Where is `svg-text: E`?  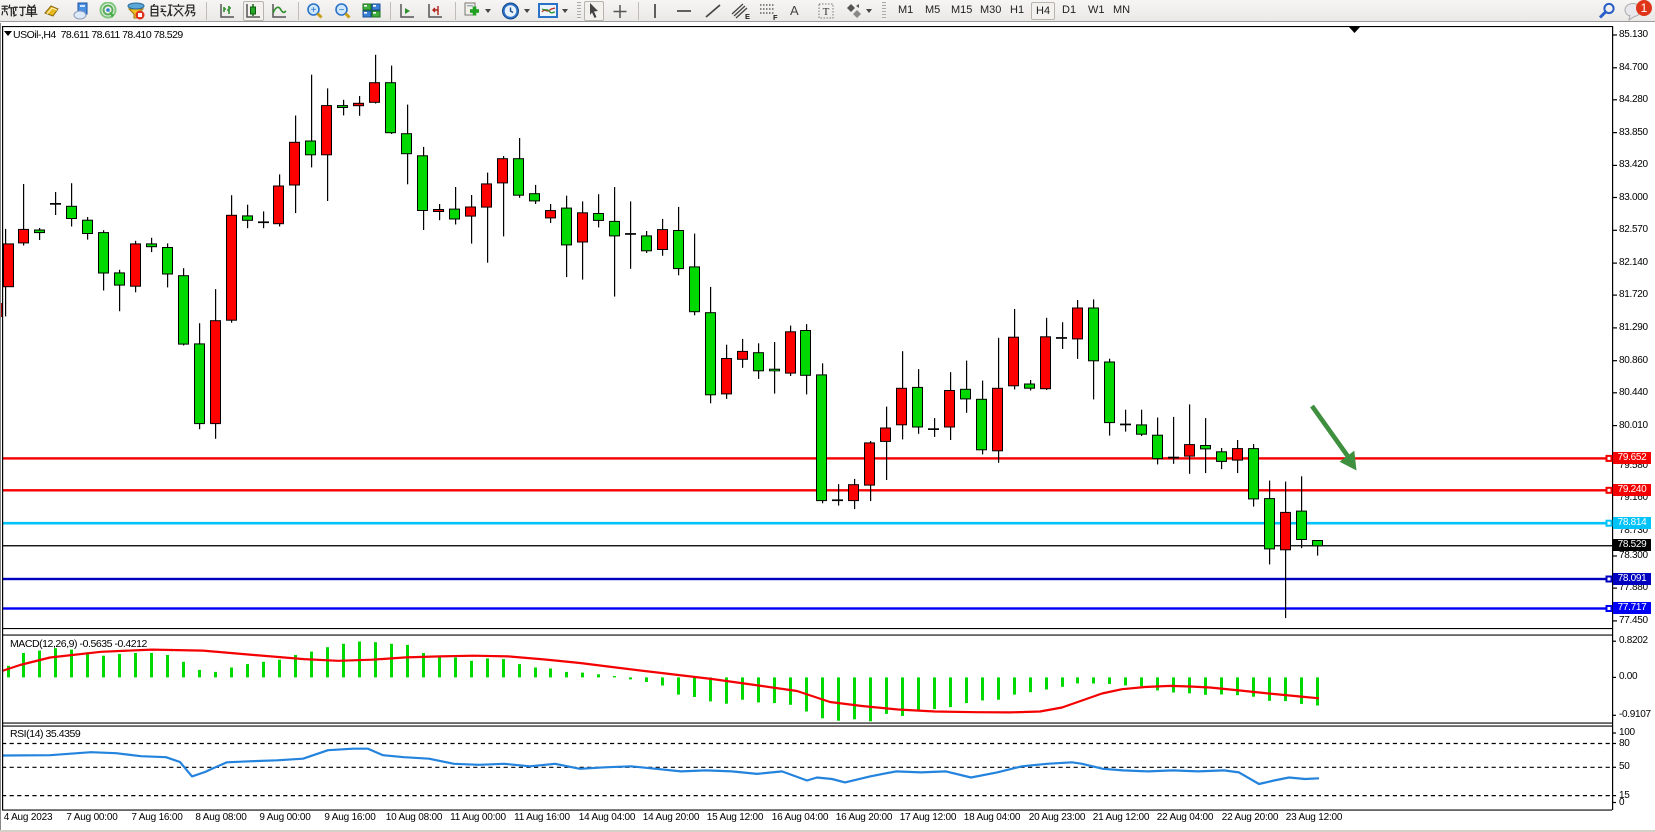 svg-text: E is located at coordinates (747, 16).